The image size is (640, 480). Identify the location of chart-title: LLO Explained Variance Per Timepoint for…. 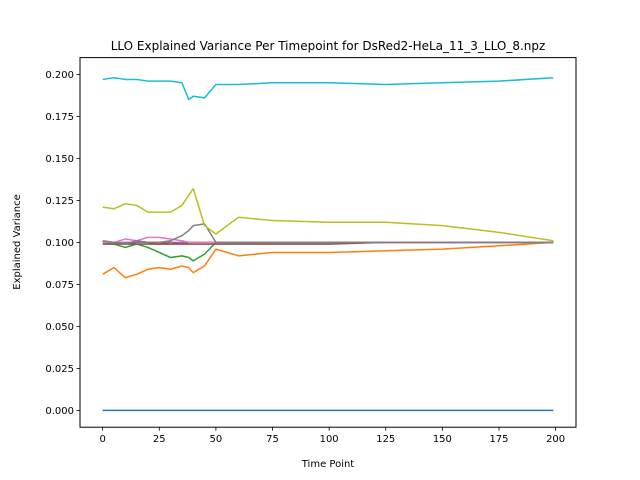
(328, 46).